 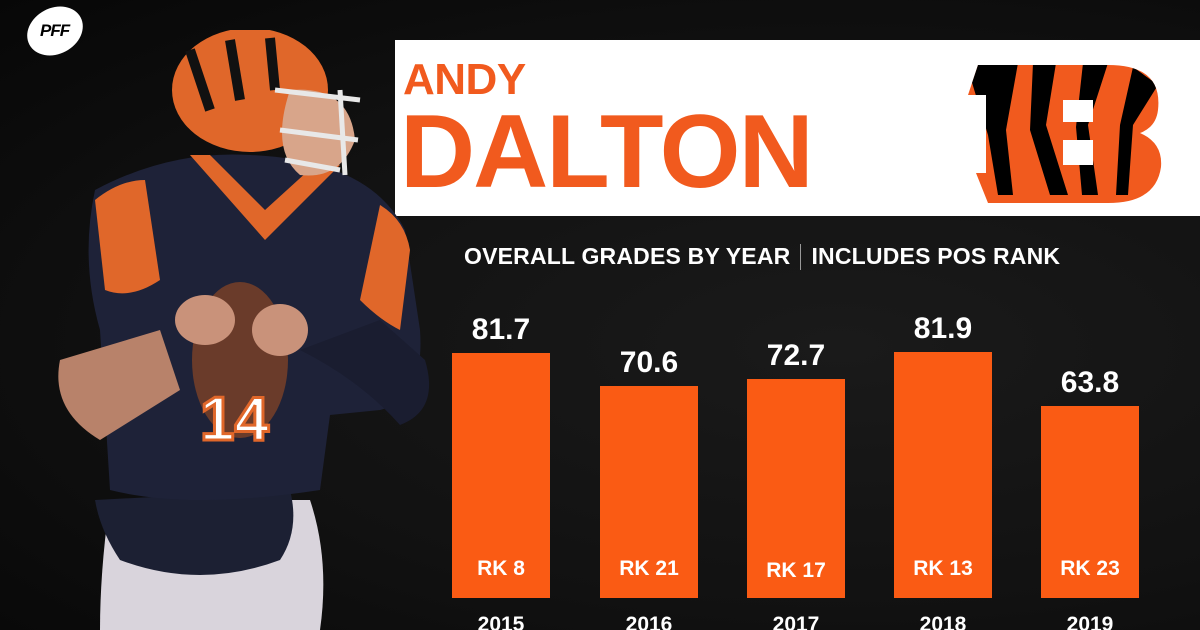 I want to click on bar-rank: RK 13, so click(x=943, y=568).